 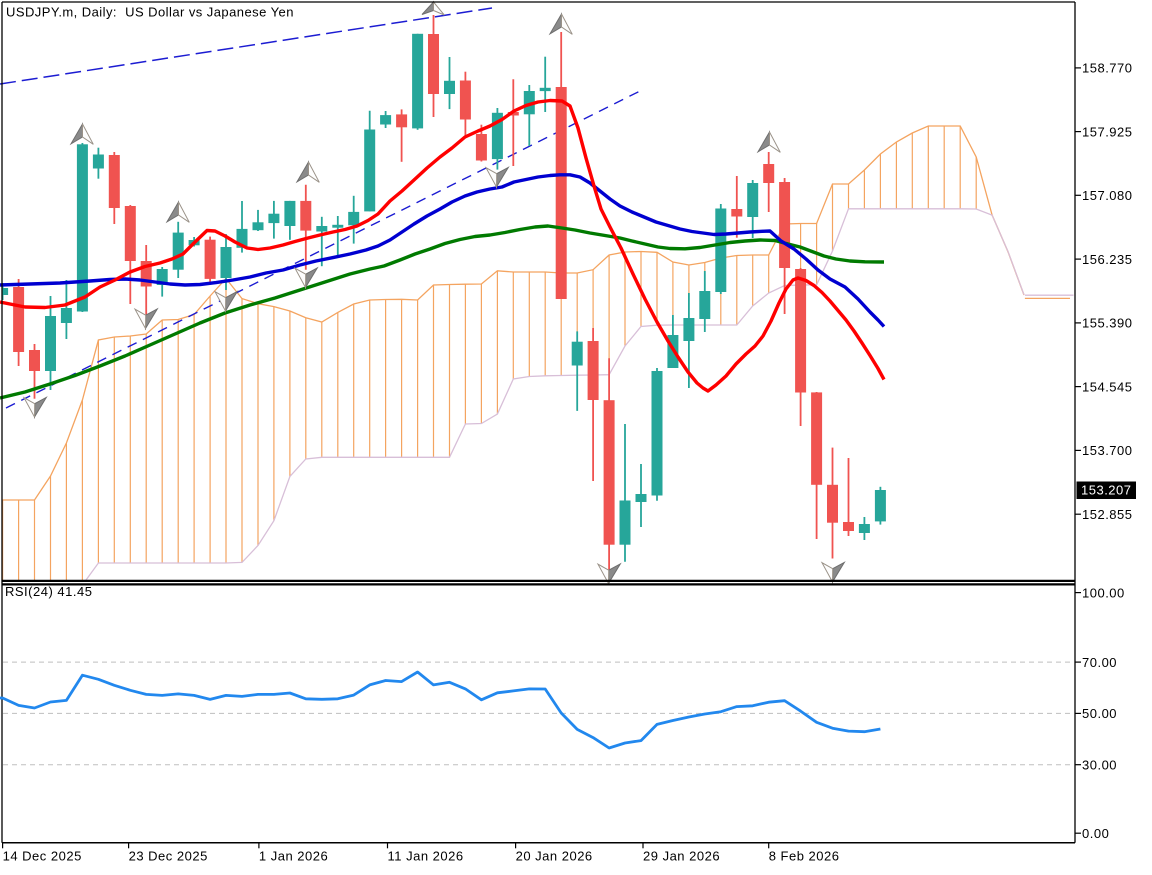 I want to click on svg-text: 157.080, so click(x=1107, y=195).